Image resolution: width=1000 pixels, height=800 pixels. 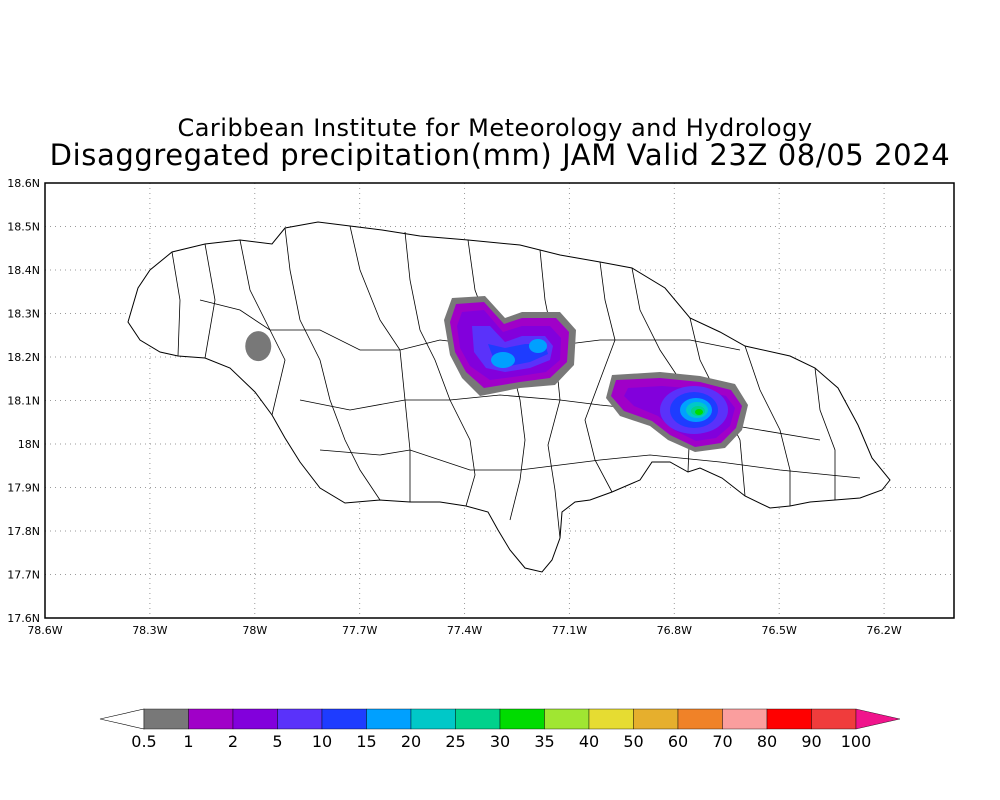 What do you see at coordinates (722, 741) in the screenshot?
I see `legend-label: 70` at bounding box center [722, 741].